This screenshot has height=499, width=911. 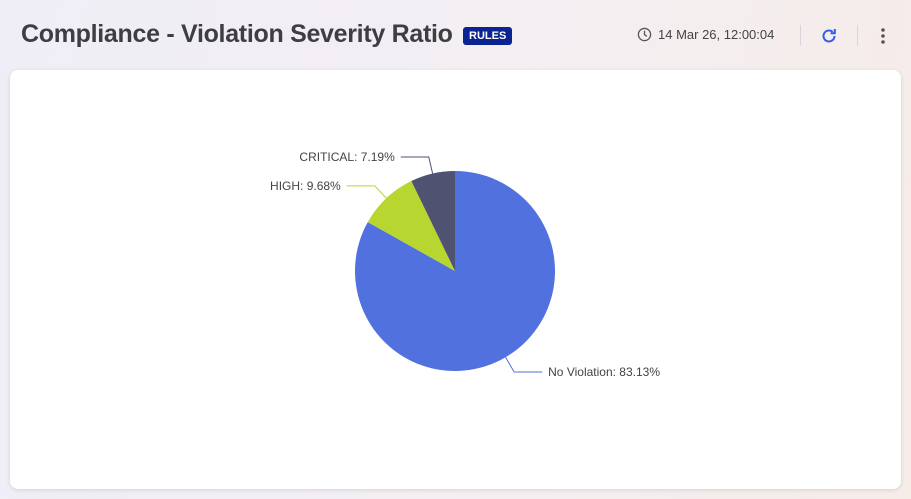 I want to click on pie-slice-no-violation, so click(x=455, y=271).